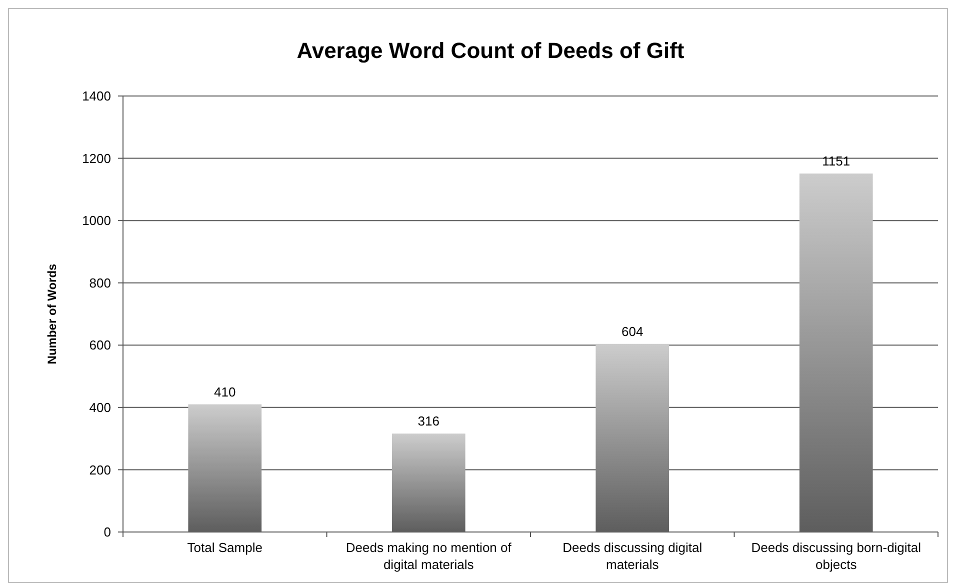  Describe the element at coordinates (429, 421) in the screenshot. I see `data-label: 316` at that location.